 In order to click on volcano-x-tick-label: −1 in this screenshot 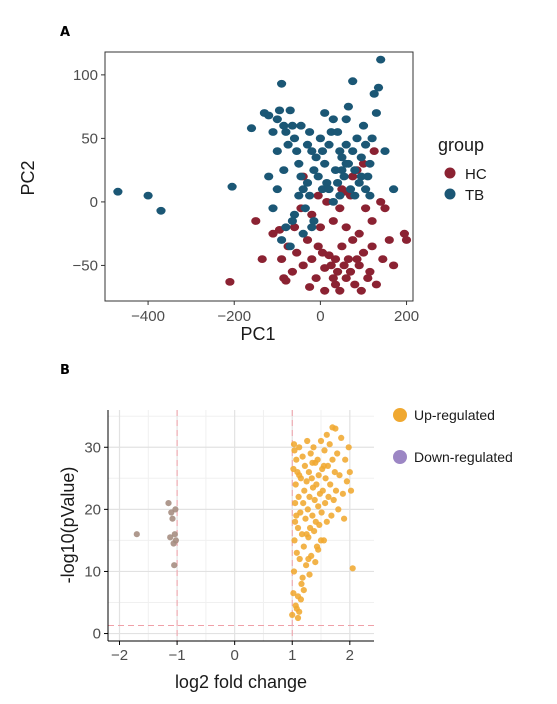, I will do `click(177, 655)`.